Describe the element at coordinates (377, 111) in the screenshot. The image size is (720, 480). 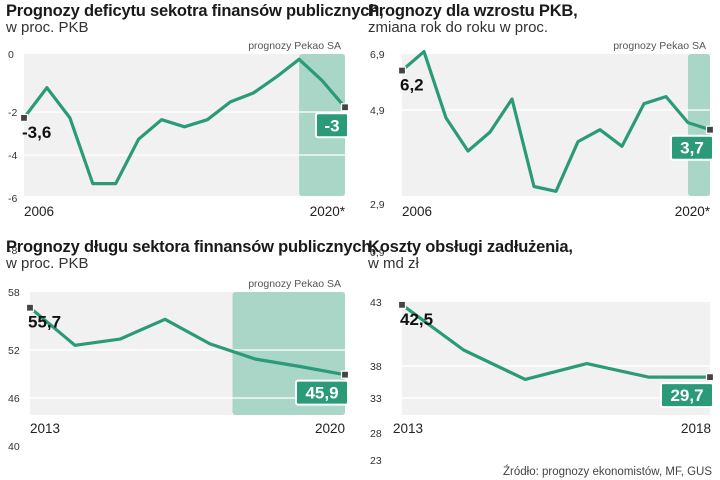
I see `y-tick-label: 4,9` at that location.